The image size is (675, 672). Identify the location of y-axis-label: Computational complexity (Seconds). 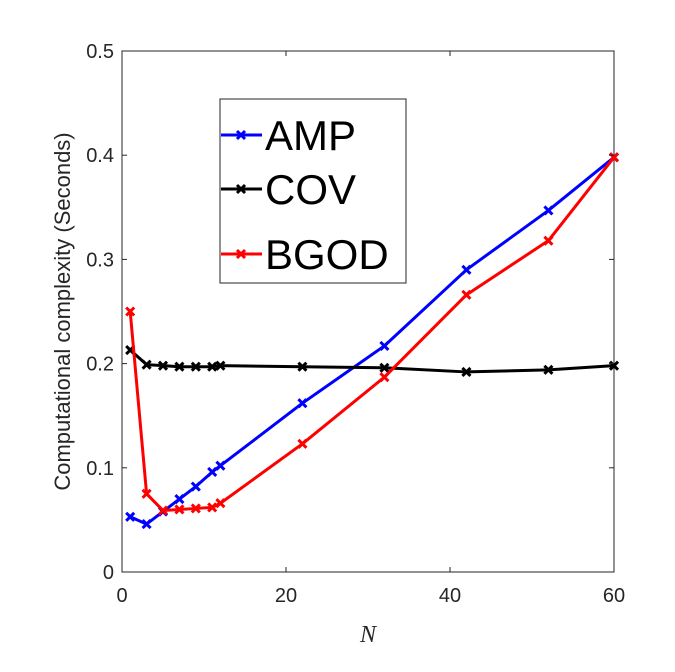
(62, 311).